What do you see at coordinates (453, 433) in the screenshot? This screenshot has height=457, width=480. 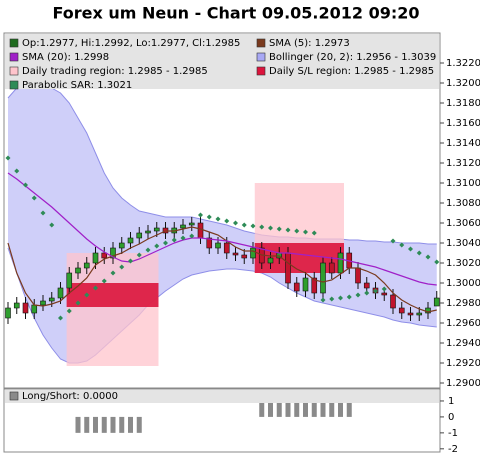 I see `y-tick-label: -1` at bounding box center [453, 433].